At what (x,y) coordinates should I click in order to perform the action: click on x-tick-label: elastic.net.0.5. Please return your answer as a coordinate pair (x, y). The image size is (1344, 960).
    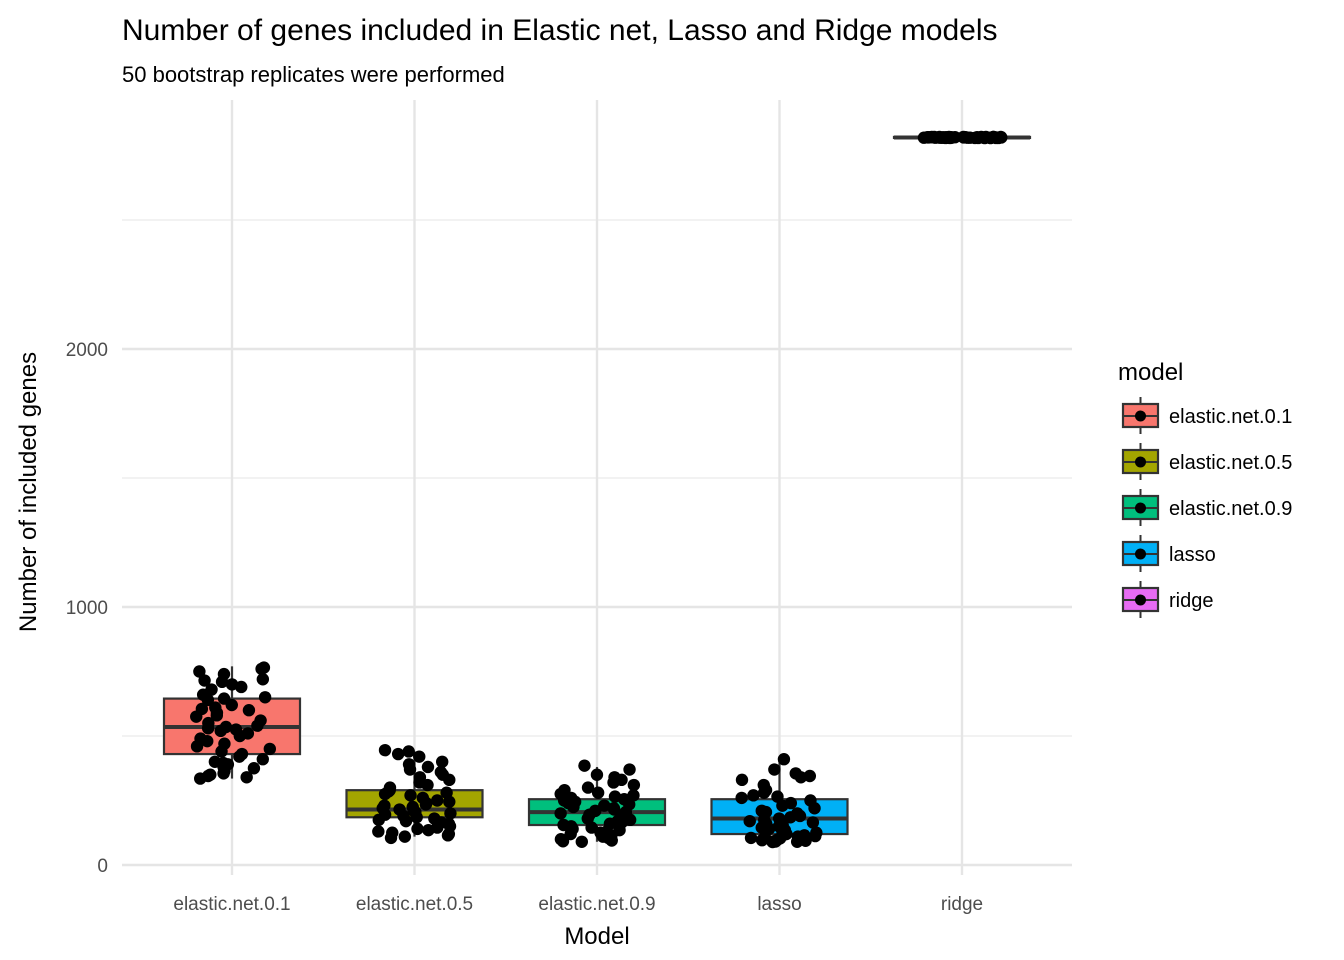
    Looking at the image, I should click on (414, 904).